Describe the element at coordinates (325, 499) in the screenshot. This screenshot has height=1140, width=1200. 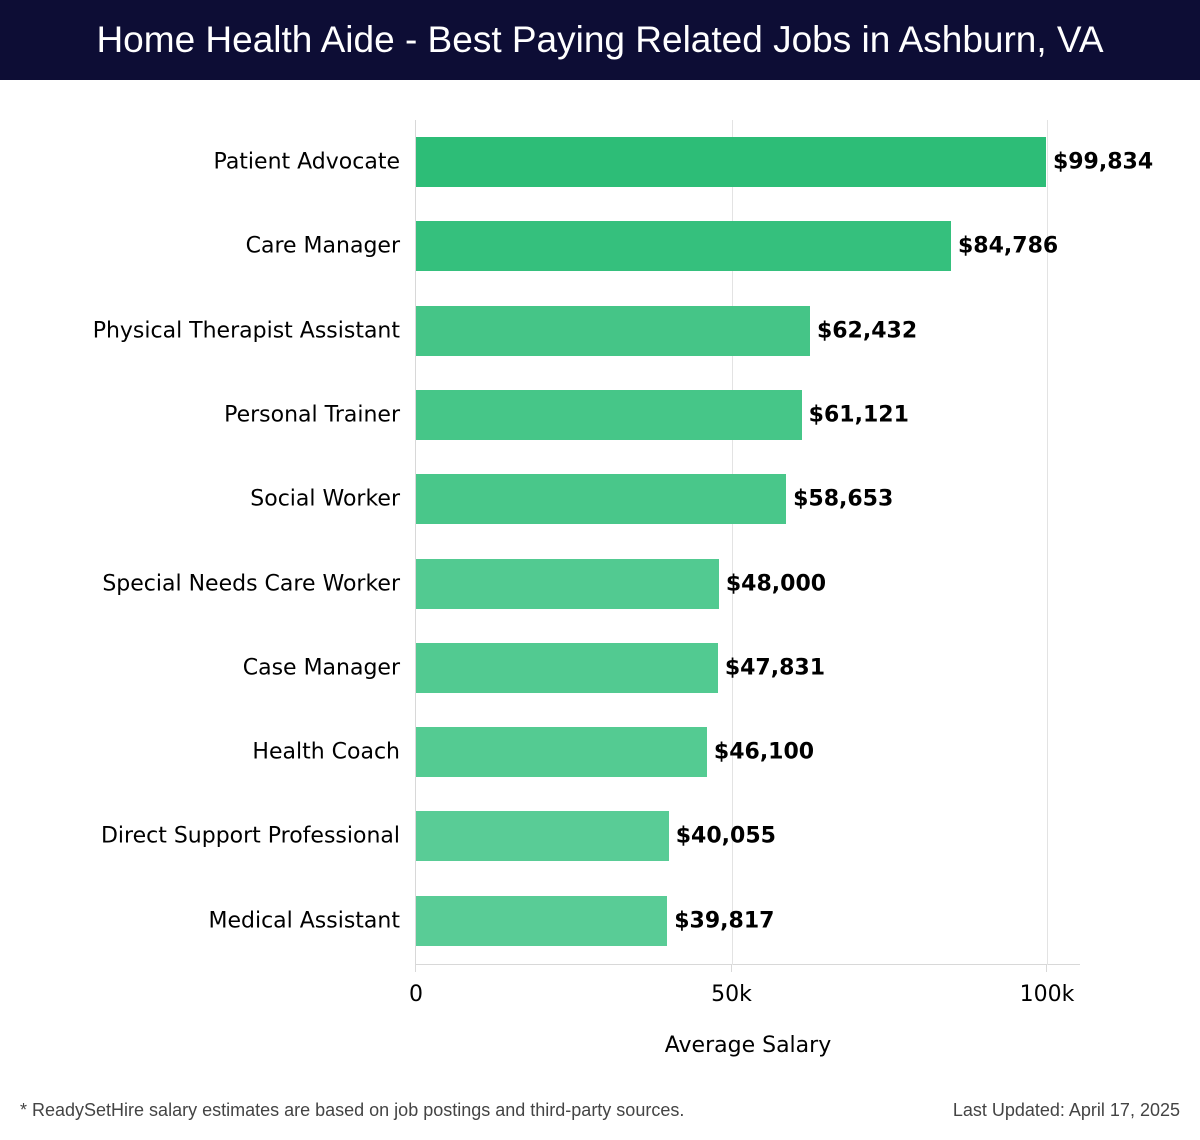
I see `category-label: Social Worker` at that location.